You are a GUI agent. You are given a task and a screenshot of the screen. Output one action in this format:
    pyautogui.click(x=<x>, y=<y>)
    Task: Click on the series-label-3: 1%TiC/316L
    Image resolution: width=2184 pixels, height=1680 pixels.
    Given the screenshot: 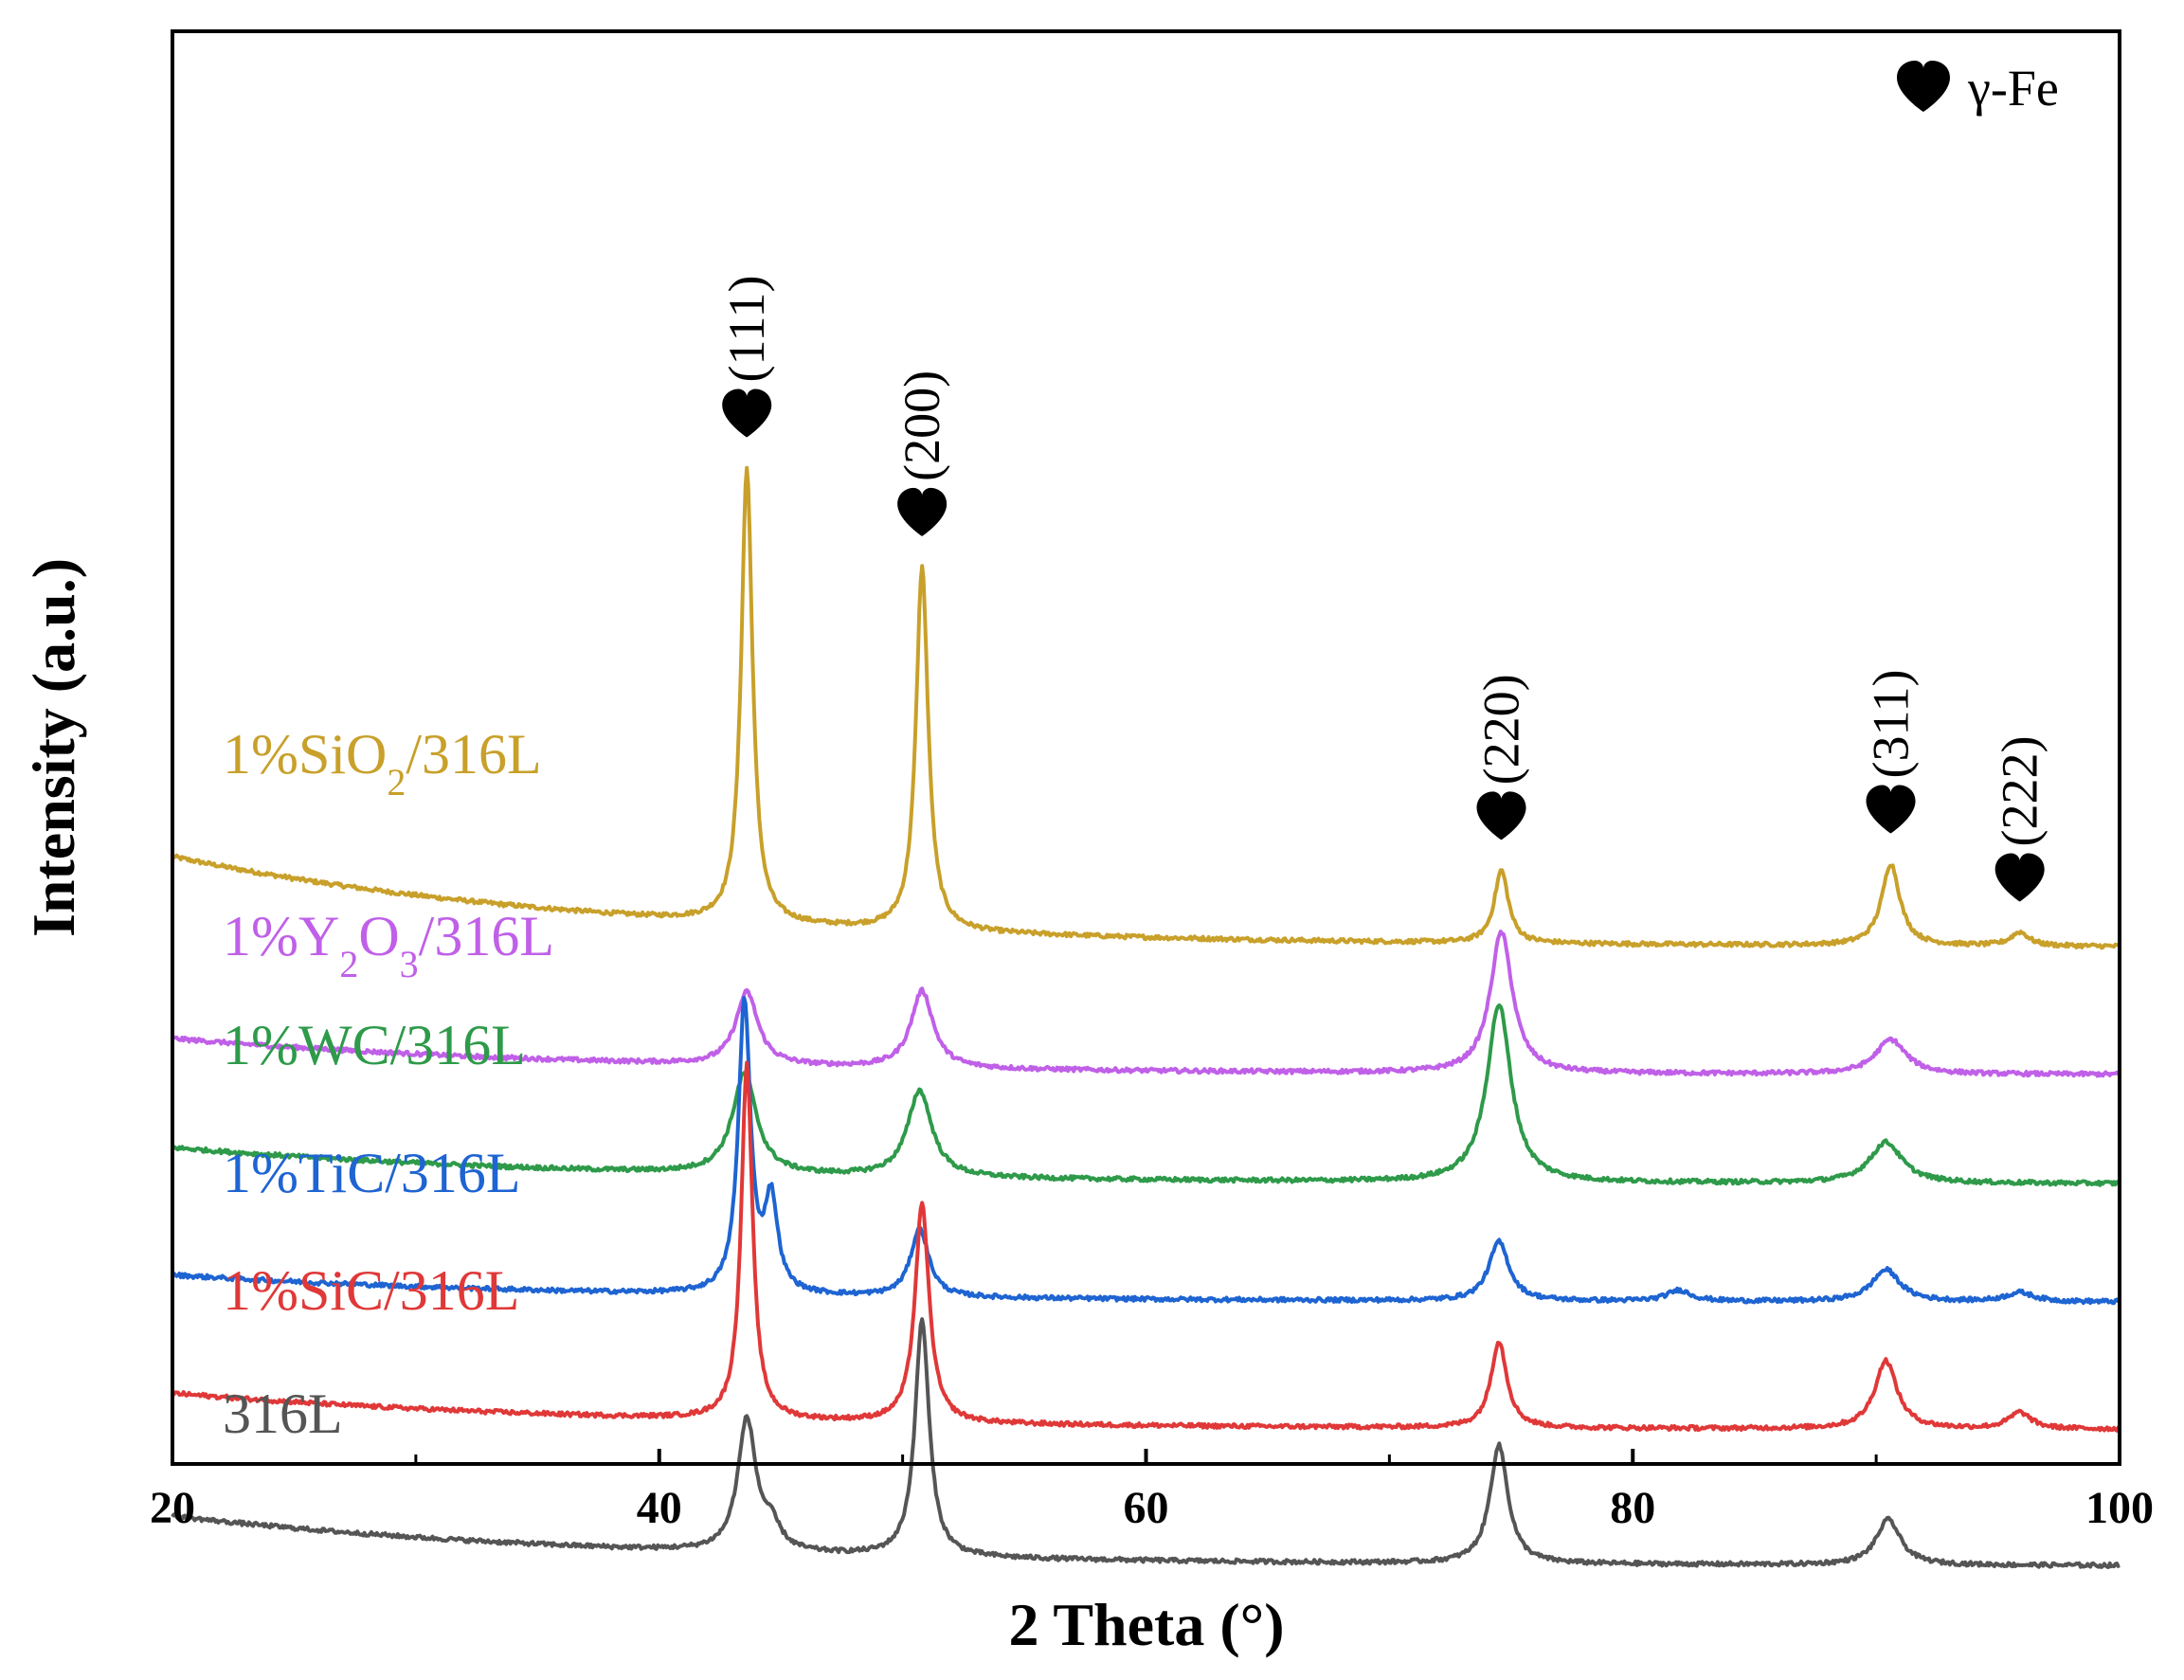 What is the action you would take?
    pyautogui.click(x=372, y=1173)
    